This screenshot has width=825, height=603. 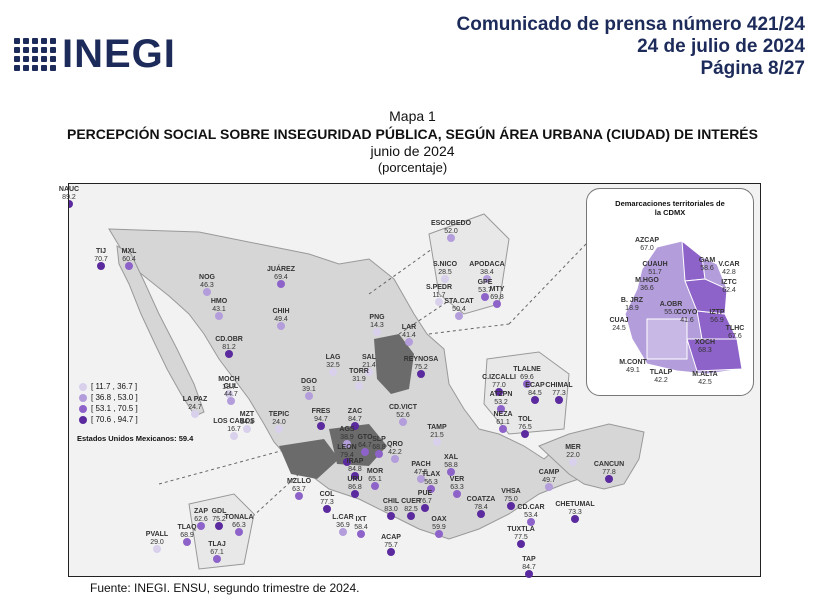 I want to click on city-label: COL 77.3, so click(x=327, y=499).